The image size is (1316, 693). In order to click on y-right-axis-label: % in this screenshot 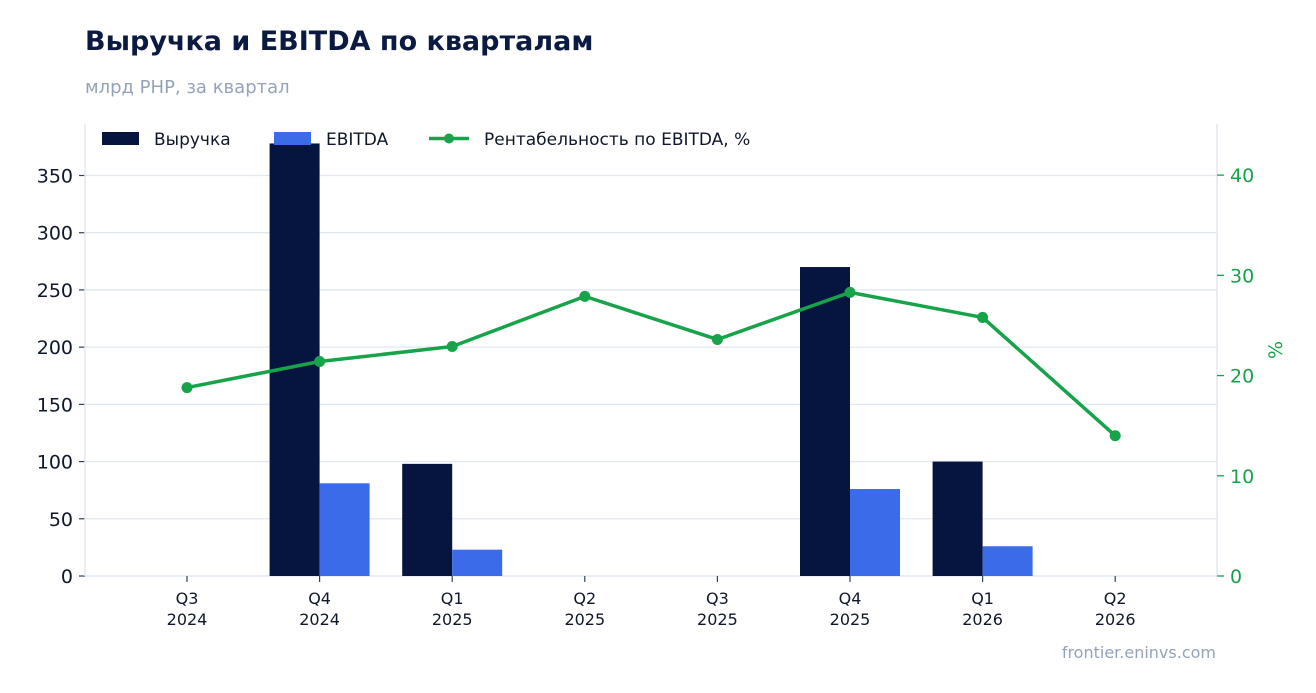, I will do `click(1276, 350)`.